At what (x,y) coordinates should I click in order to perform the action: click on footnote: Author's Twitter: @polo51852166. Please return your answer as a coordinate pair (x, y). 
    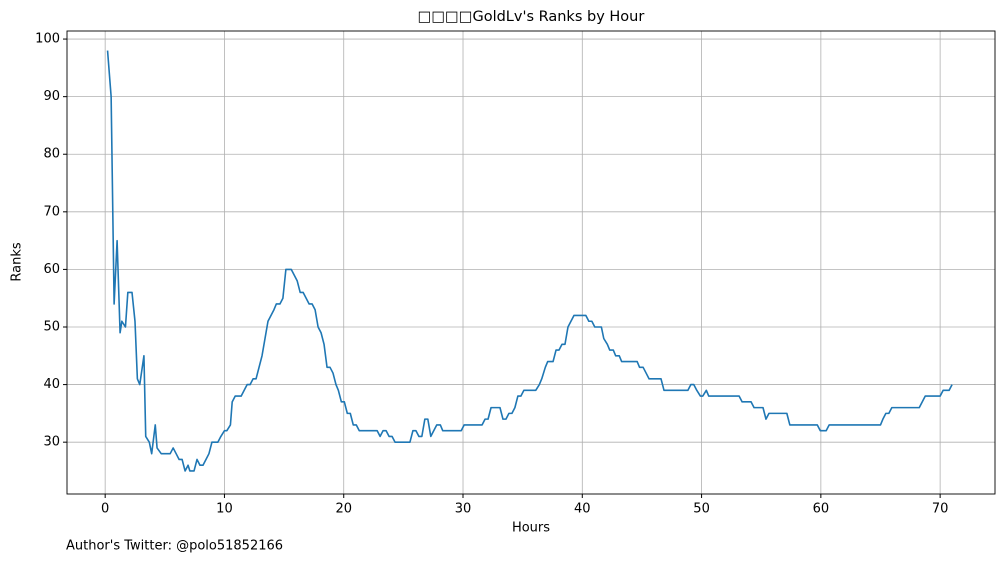
    Looking at the image, I should click on (174, 546).